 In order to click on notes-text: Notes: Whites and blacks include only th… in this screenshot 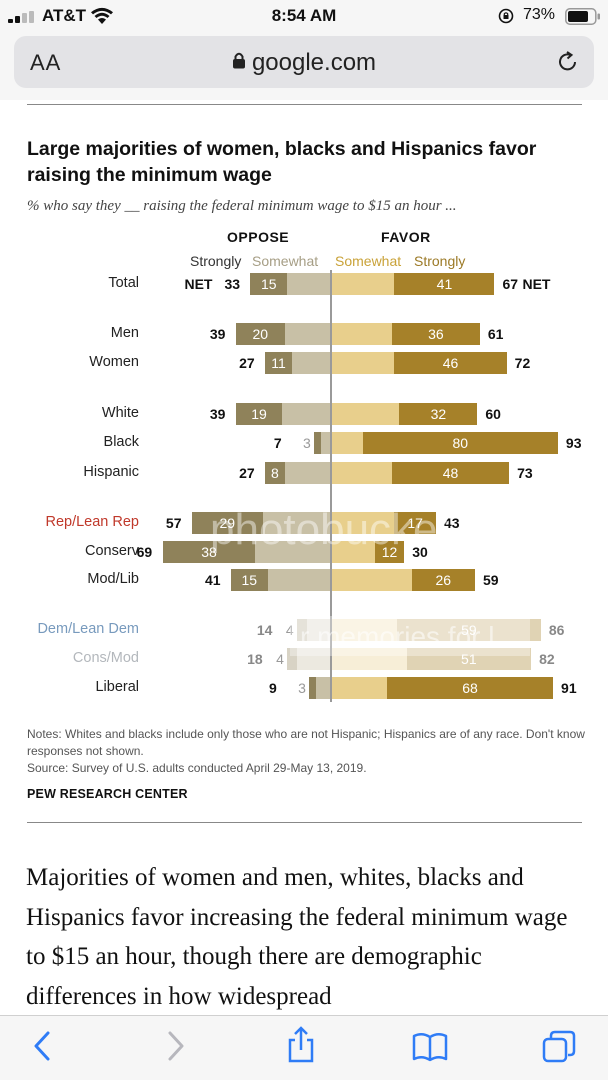, I will do `click(306, 742)`.